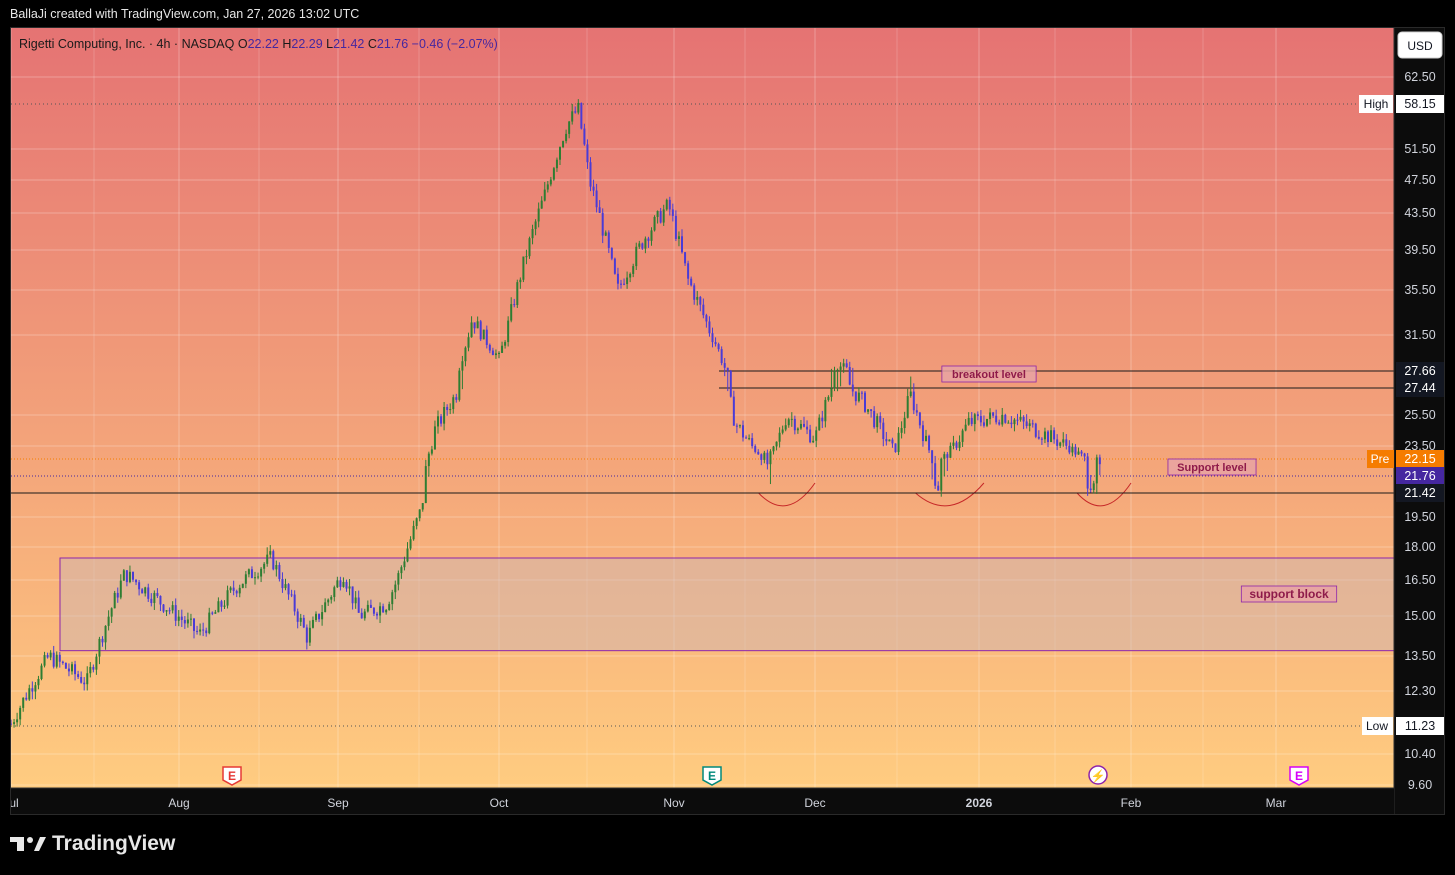 Image resolution: width=1455 pixels, height=875 pixels. What do you see at coordinates (1131, 803) in the screenshot?
I see `time-tick-label: Feb` at bounding box center [1131, 803].